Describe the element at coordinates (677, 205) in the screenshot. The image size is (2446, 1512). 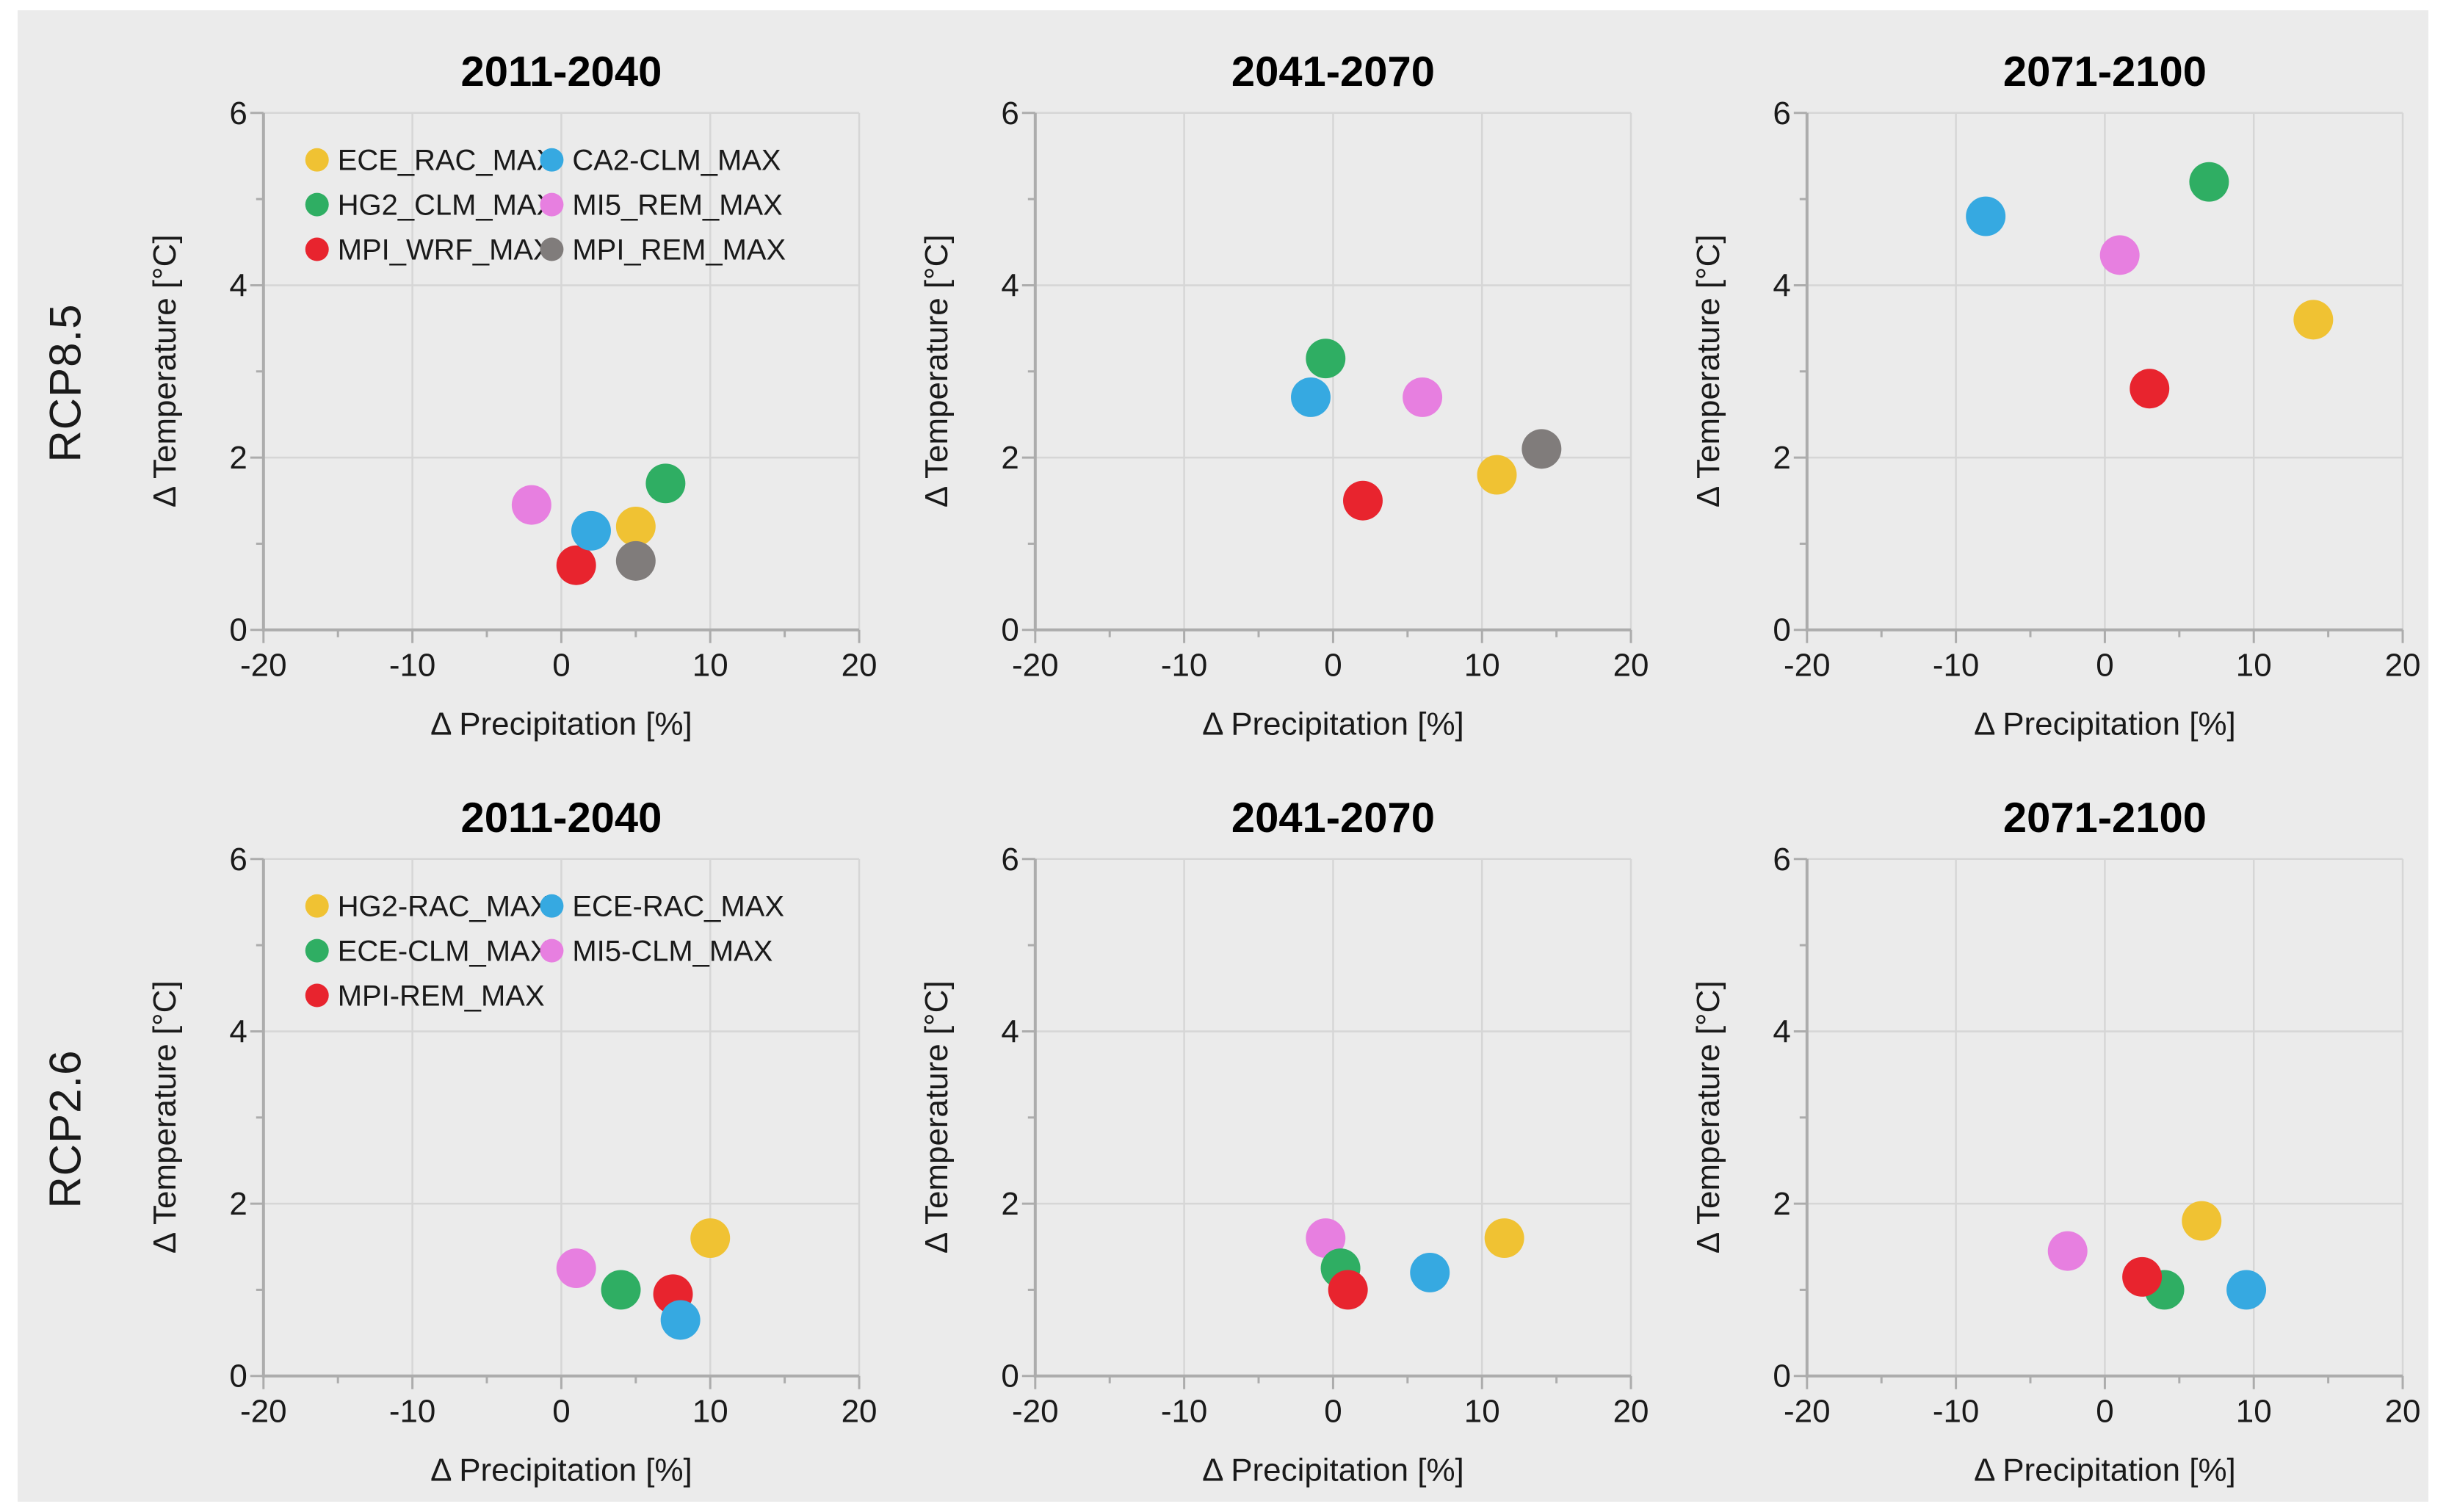
I see `legend-label-MI5_REM_MAX: MI5_REM_MAX` at that location.